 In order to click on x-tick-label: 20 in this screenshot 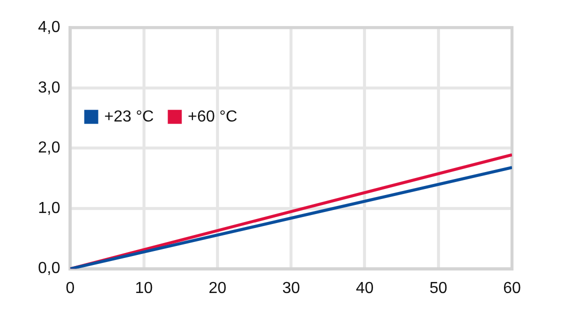, I will do `click(217, 288)`.